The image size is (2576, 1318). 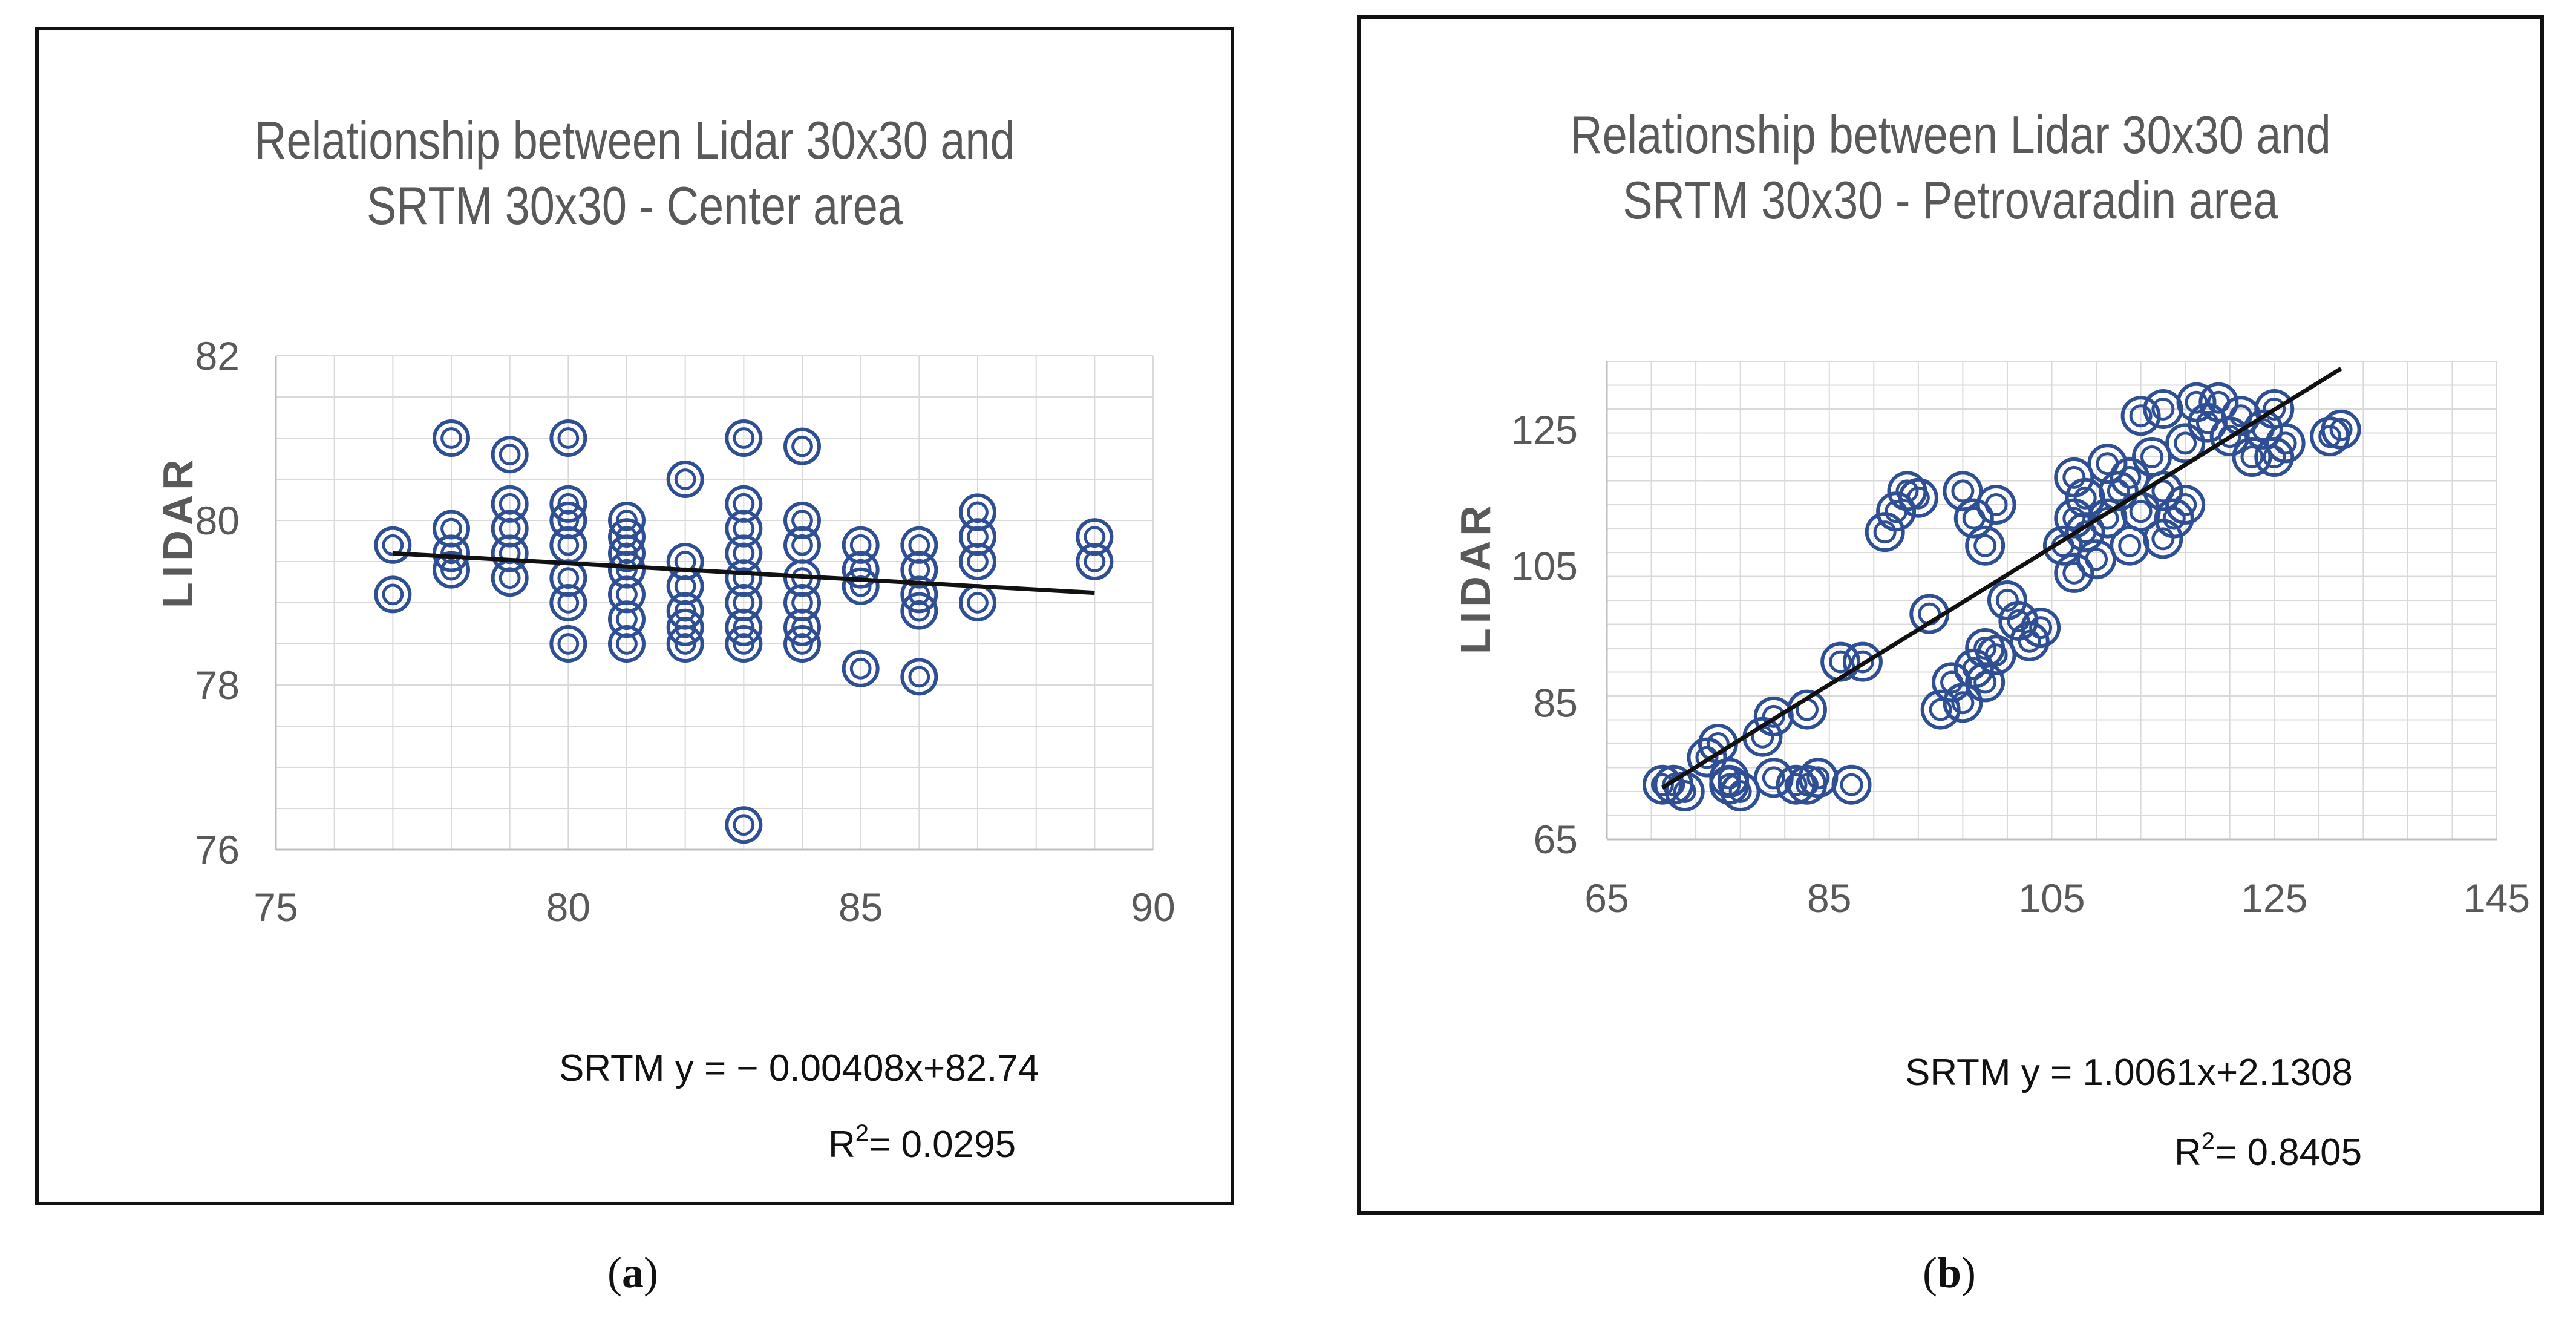 What do you see at coordinates (2051, 898) in the screenshot?
I see `x-tick-label: 105` at bounding box center [2051, 898].